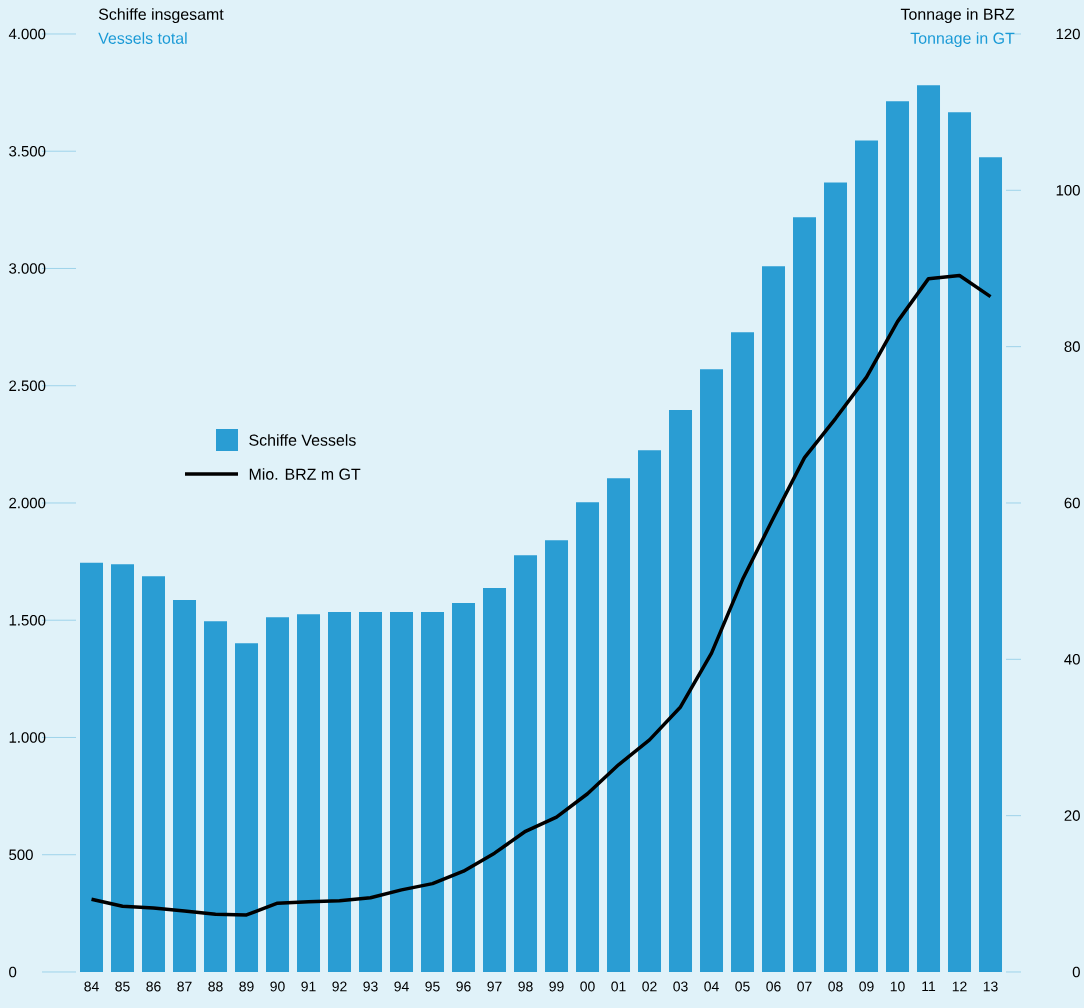  I want to click on legend-label: Schiffe Vessels, so click(302, 440).